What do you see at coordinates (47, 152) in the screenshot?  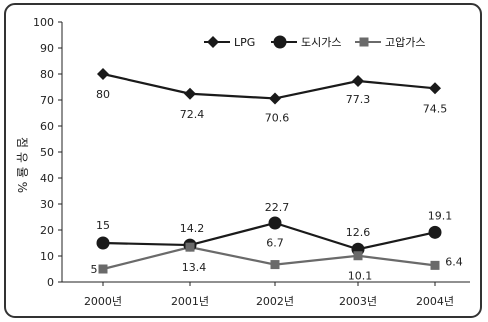 I see `y-tick-label: 50` at bounding box center [47, 152].